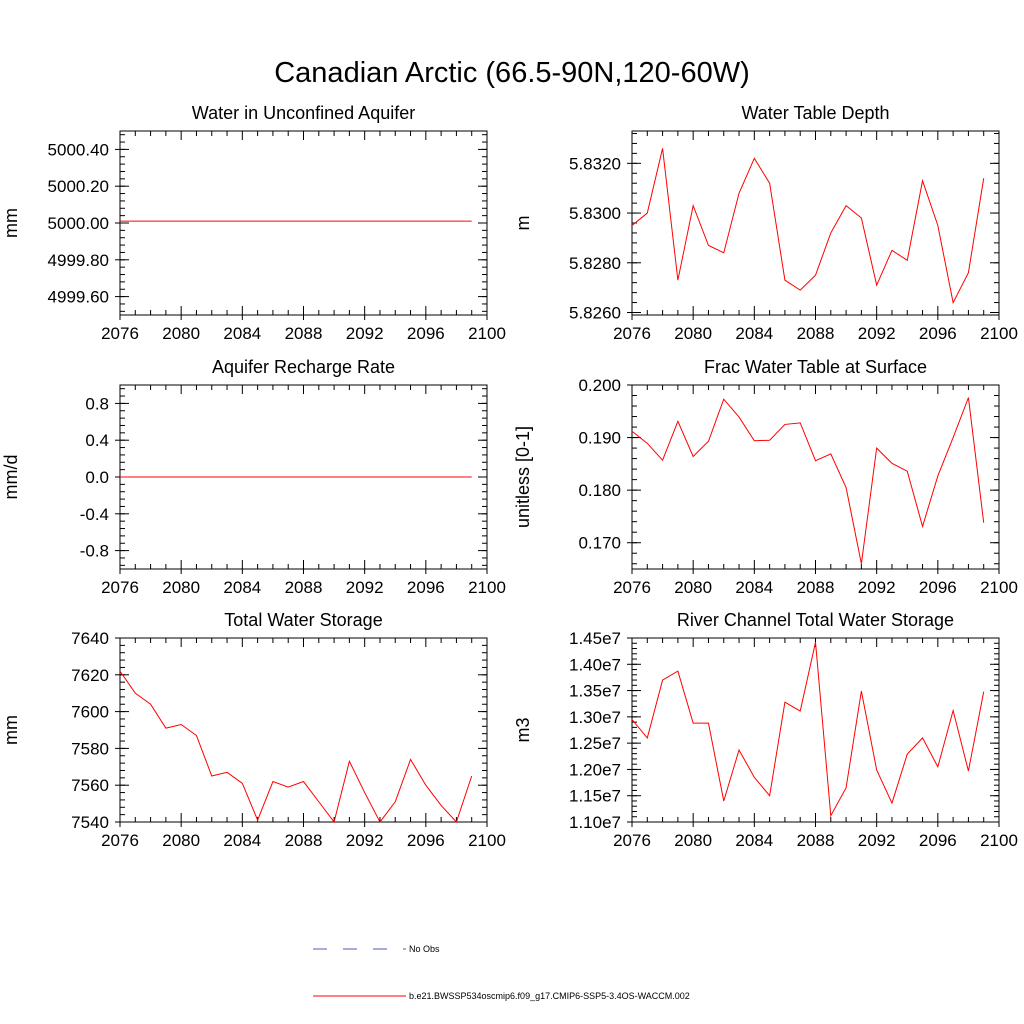 This screenshot has height=1024, width=1024. I want to click on series-line-water-table-depth, so click(808, 226).